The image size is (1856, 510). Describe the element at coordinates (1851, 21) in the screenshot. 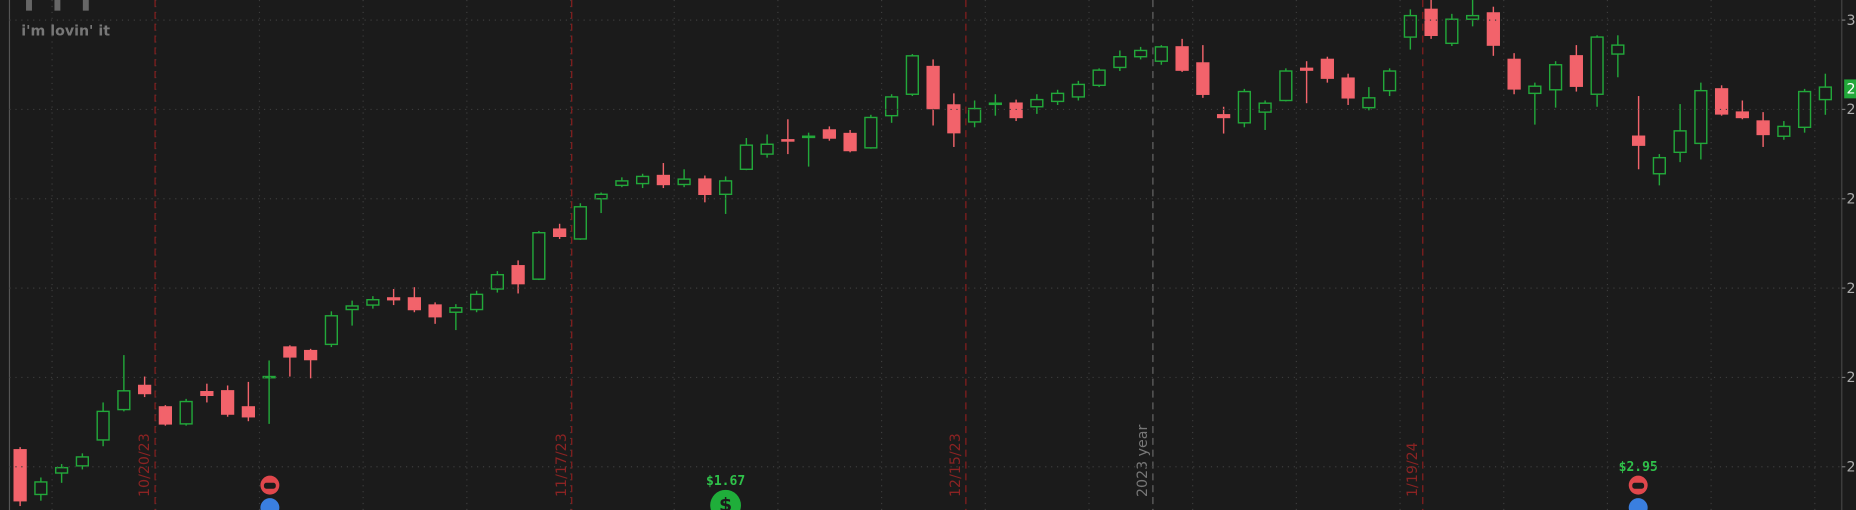

I see `y-tick-label: 300` at that location.